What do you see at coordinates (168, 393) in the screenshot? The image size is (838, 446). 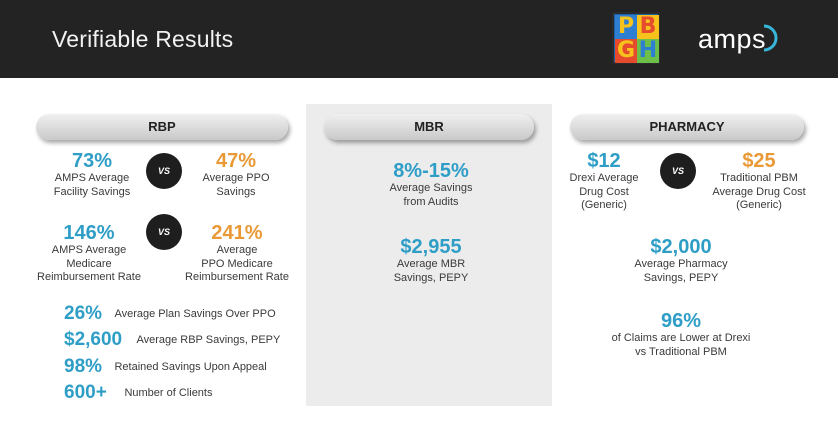 I see `list-item-label: Number of Clients` at bounding box center [168, 393].